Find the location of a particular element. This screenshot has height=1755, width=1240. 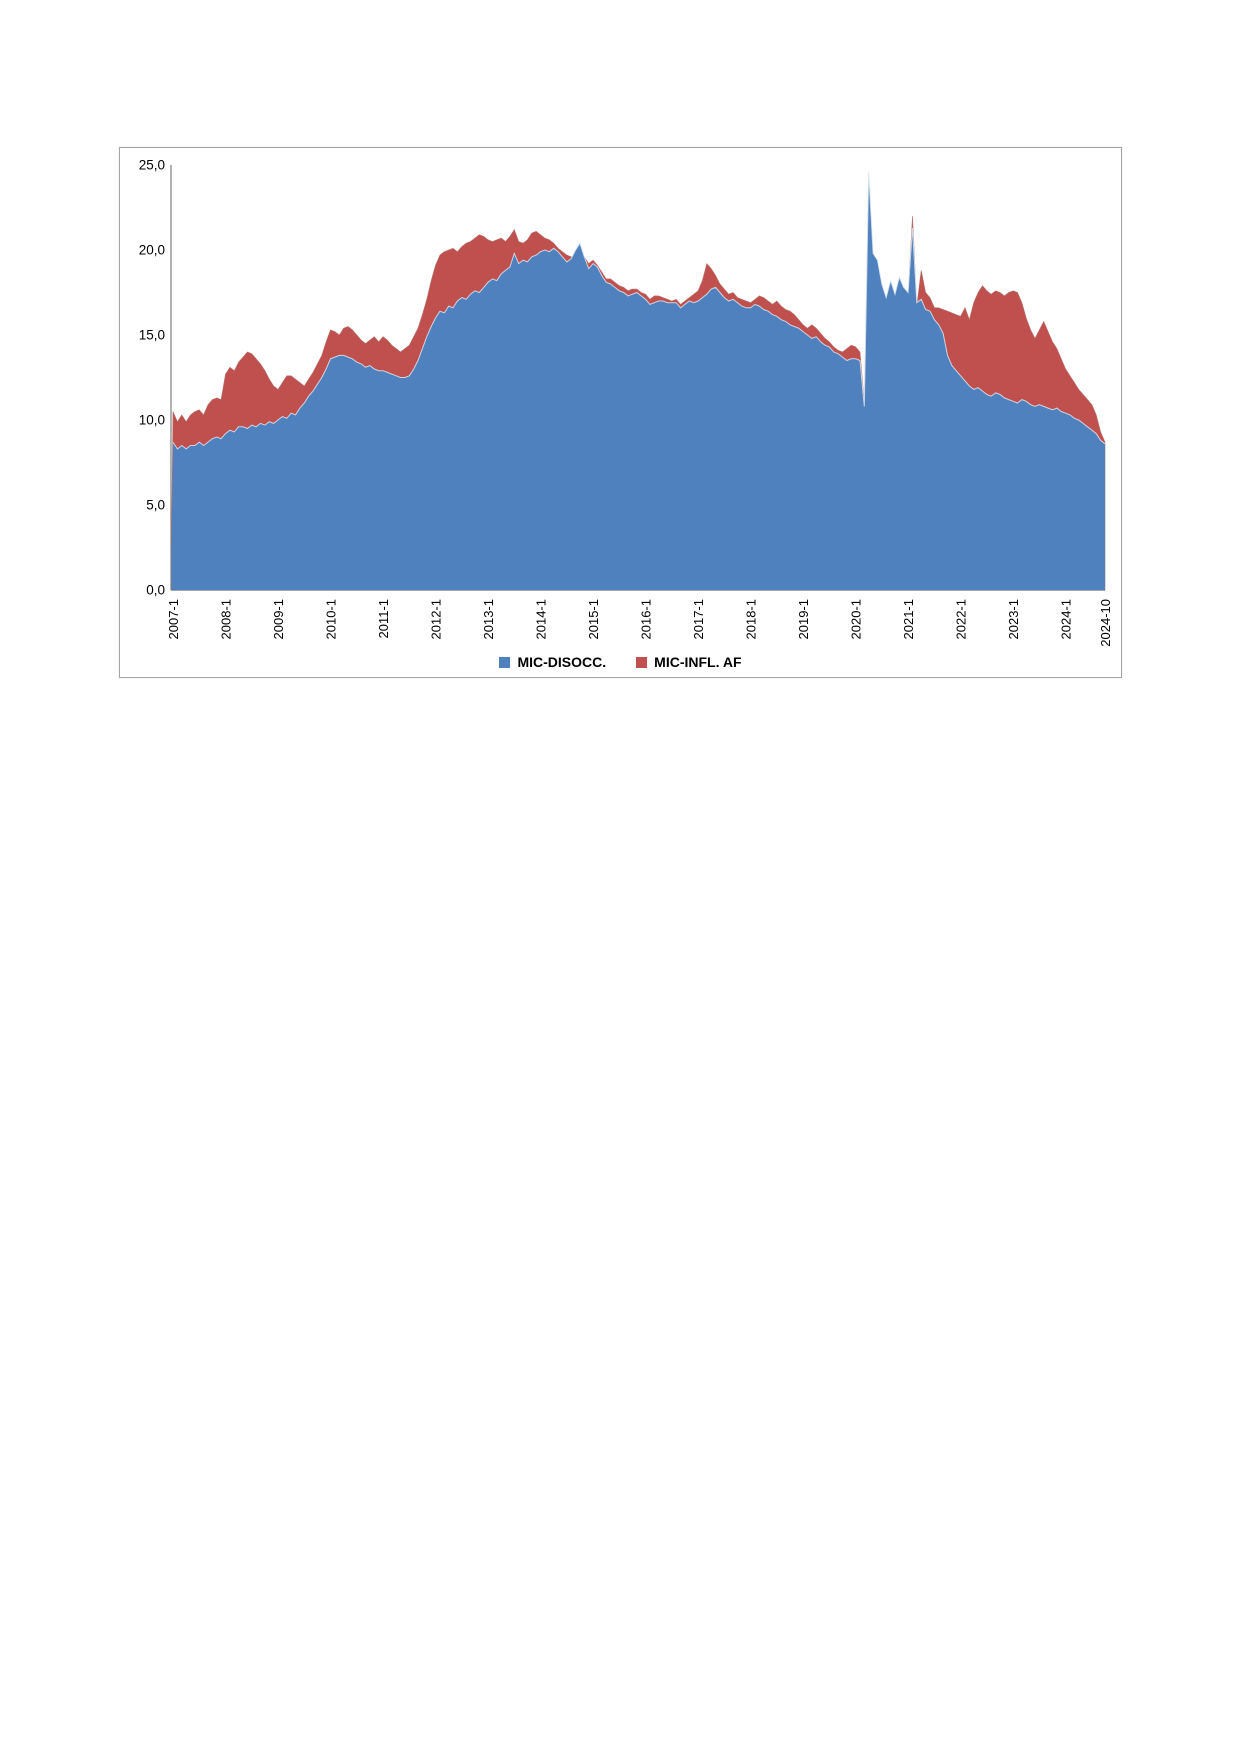

x-tick-label: 2016-1 is located at coordinates (646, 619).